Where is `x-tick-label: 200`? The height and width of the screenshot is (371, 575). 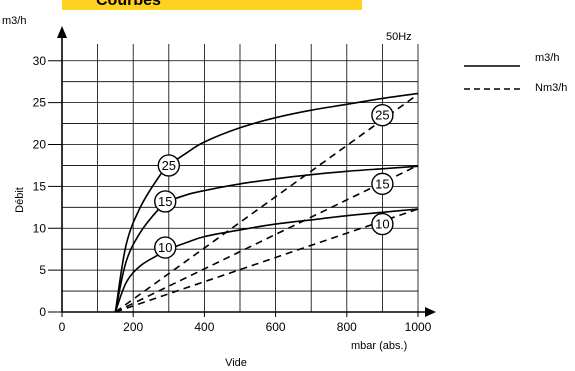
x-tick-label: 200 is located at coordinates (133, 327).